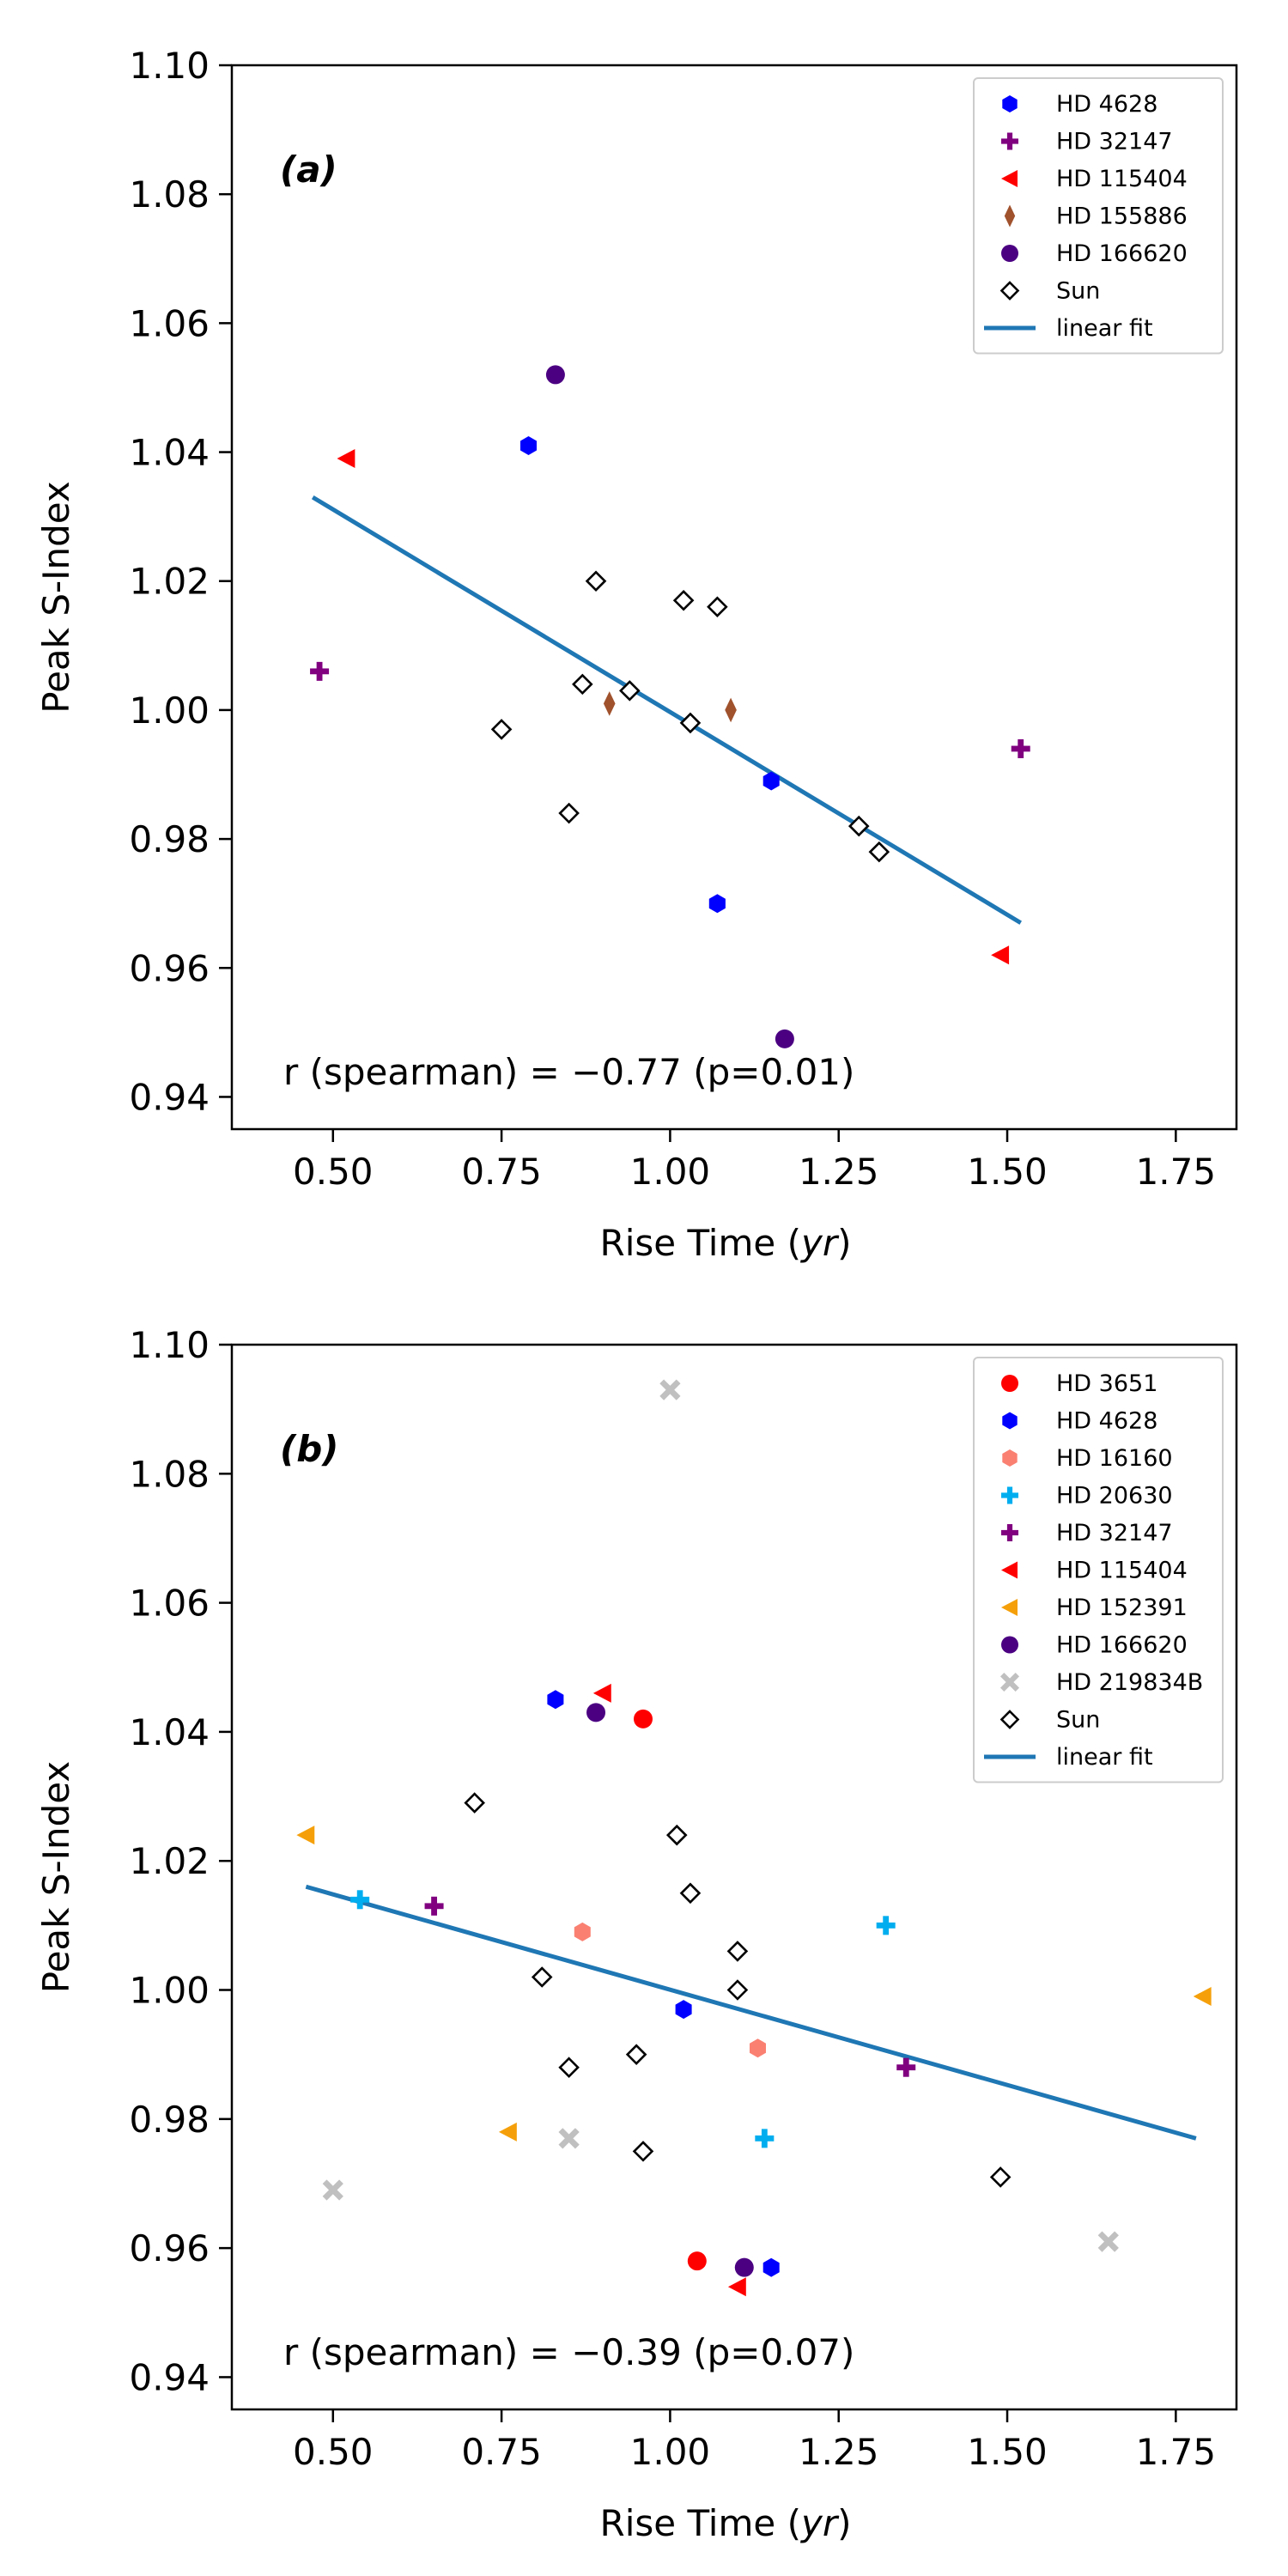 This screenshot has width=1288, height=2576. What do you see at coordinates (671, 2452) in the screenshot?
I see `x-tick-label: 1.00` at bounding box center [671, 2452].